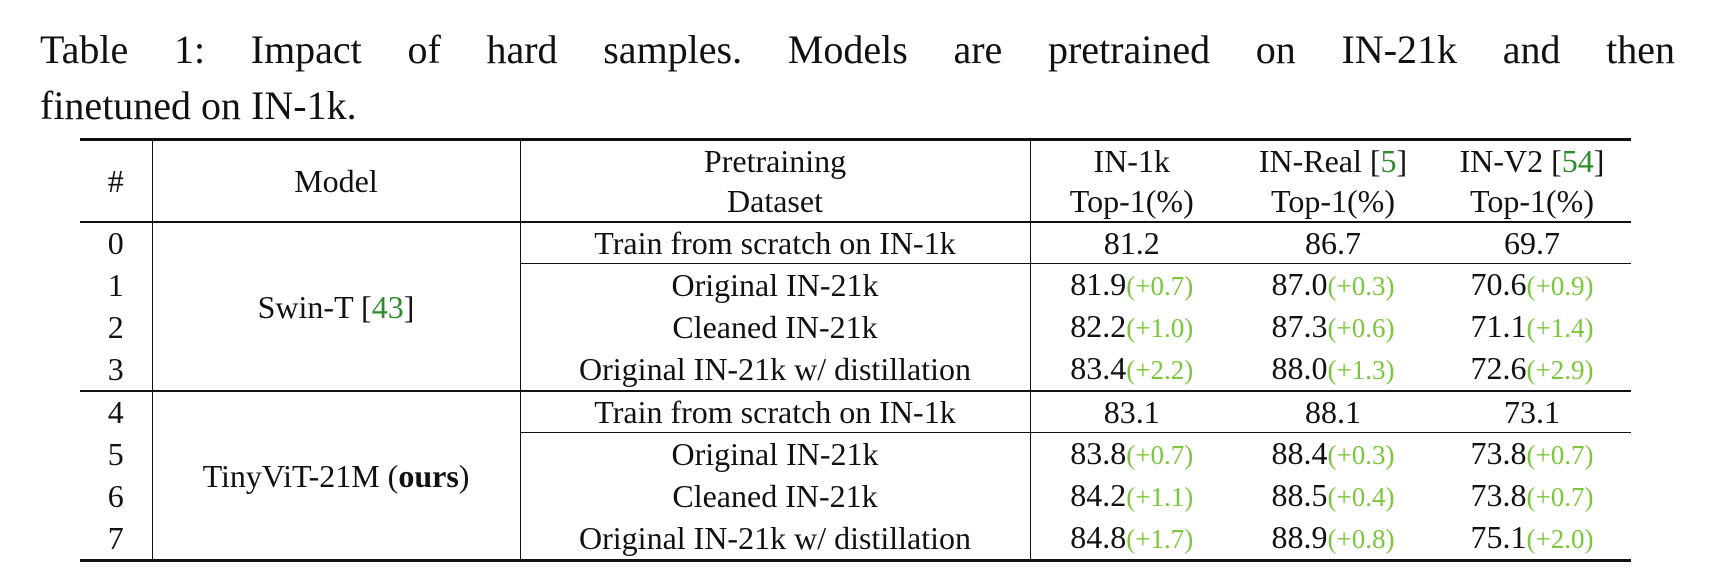  I want to click on score-value: 84.8, so click(1098, 537).